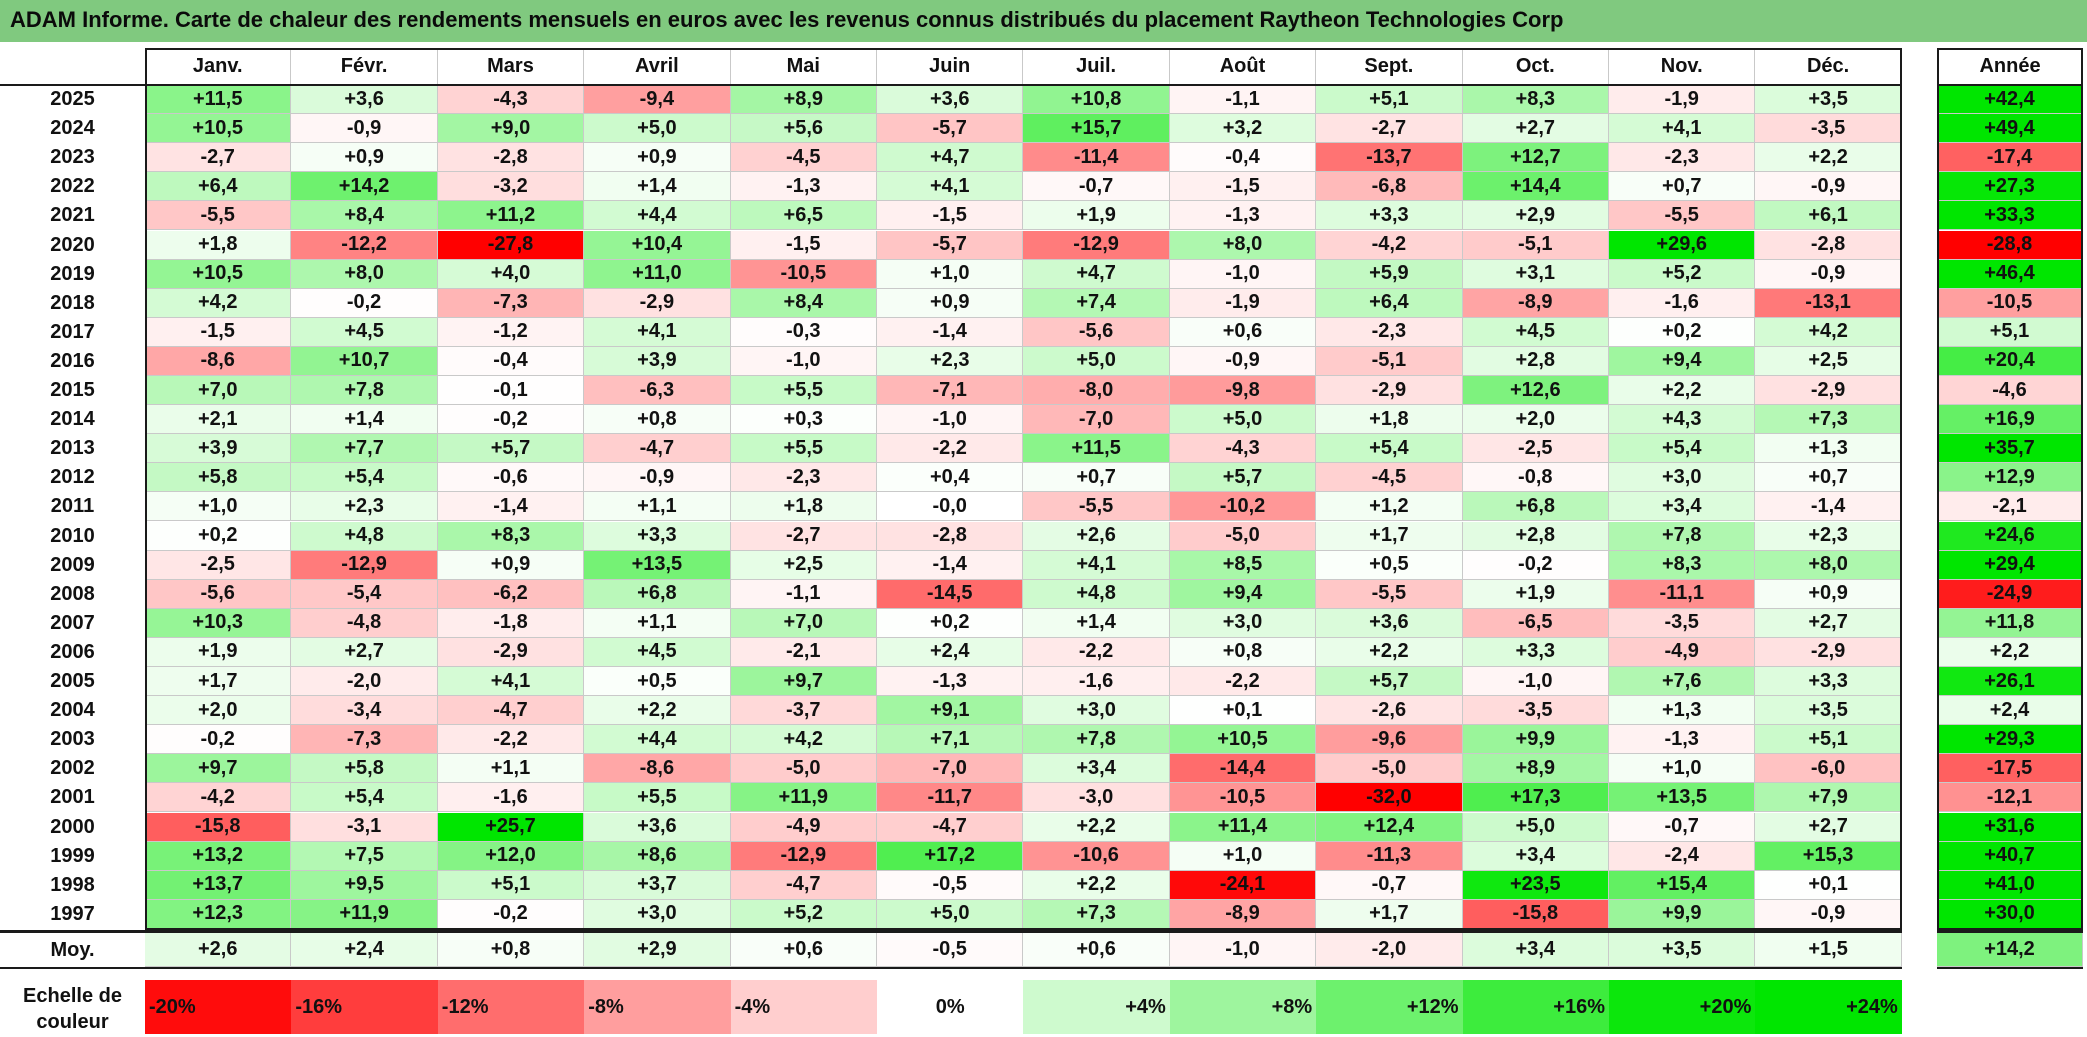 The image size is (2087, 1037). I want to click on heatmap-cell: +3,5, so click(1828, 100).